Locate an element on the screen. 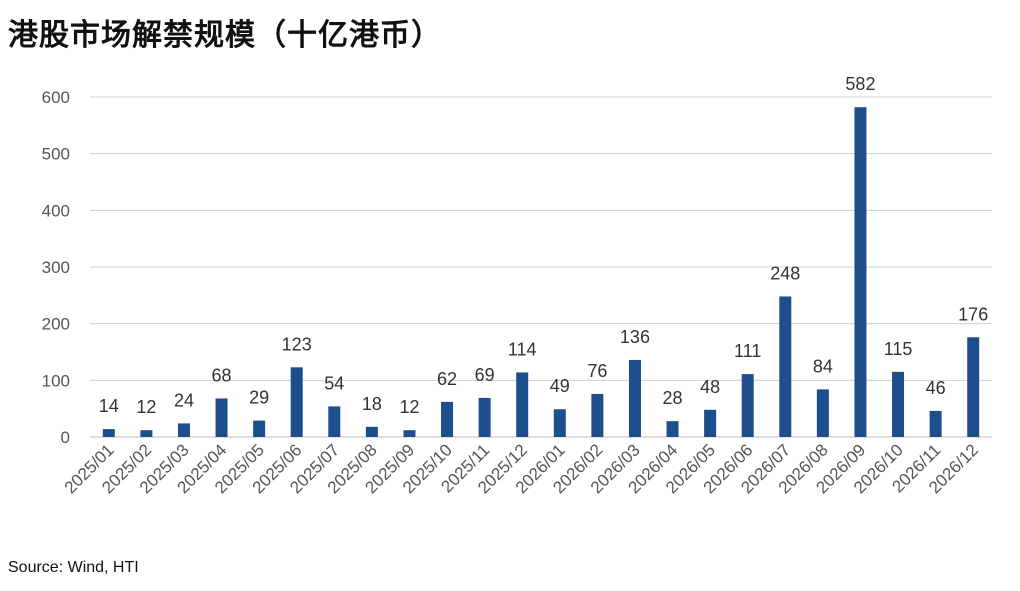  y-tick-label: 600 is located at coordinates (56, 97).